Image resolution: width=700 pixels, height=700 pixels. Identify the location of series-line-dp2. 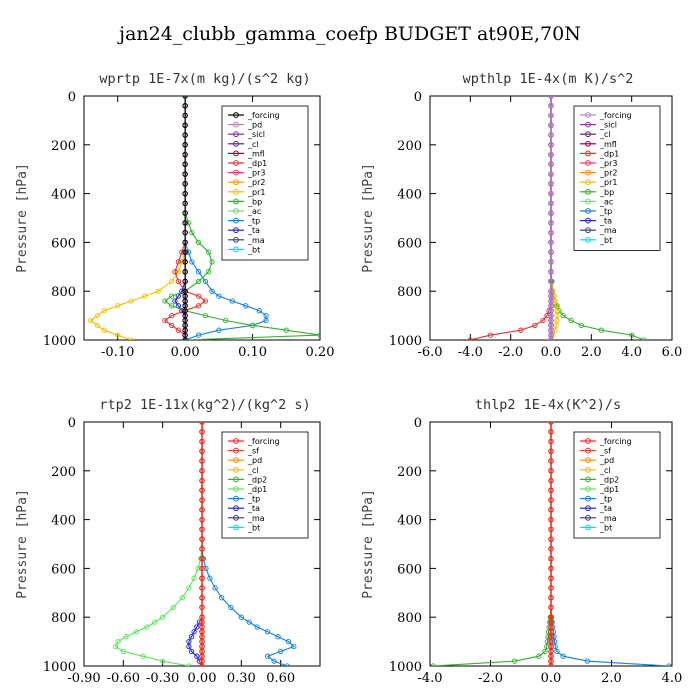
(492, 544).